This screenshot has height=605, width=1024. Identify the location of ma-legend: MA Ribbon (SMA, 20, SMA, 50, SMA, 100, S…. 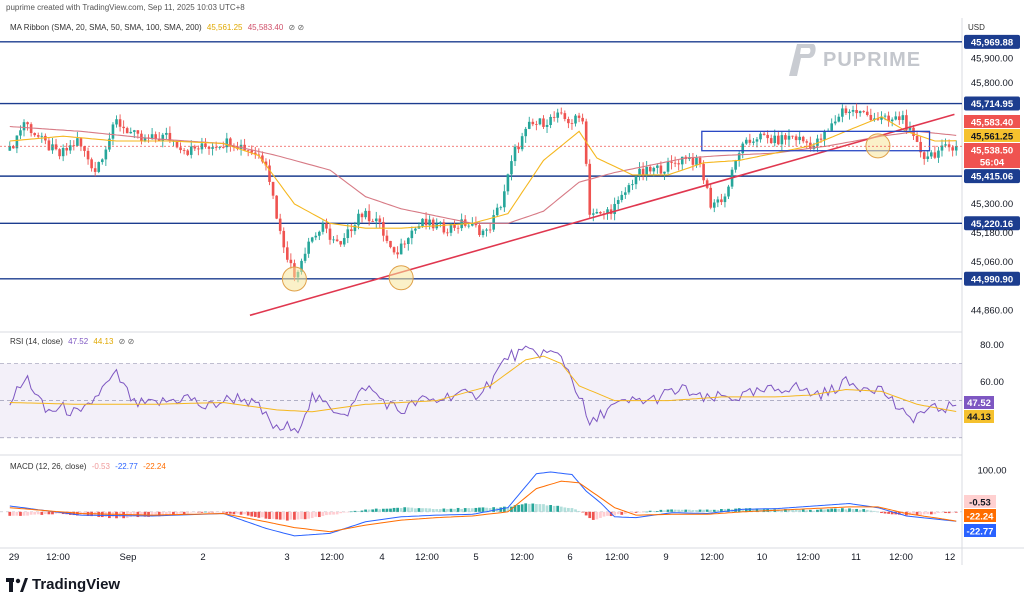
(157, 27).